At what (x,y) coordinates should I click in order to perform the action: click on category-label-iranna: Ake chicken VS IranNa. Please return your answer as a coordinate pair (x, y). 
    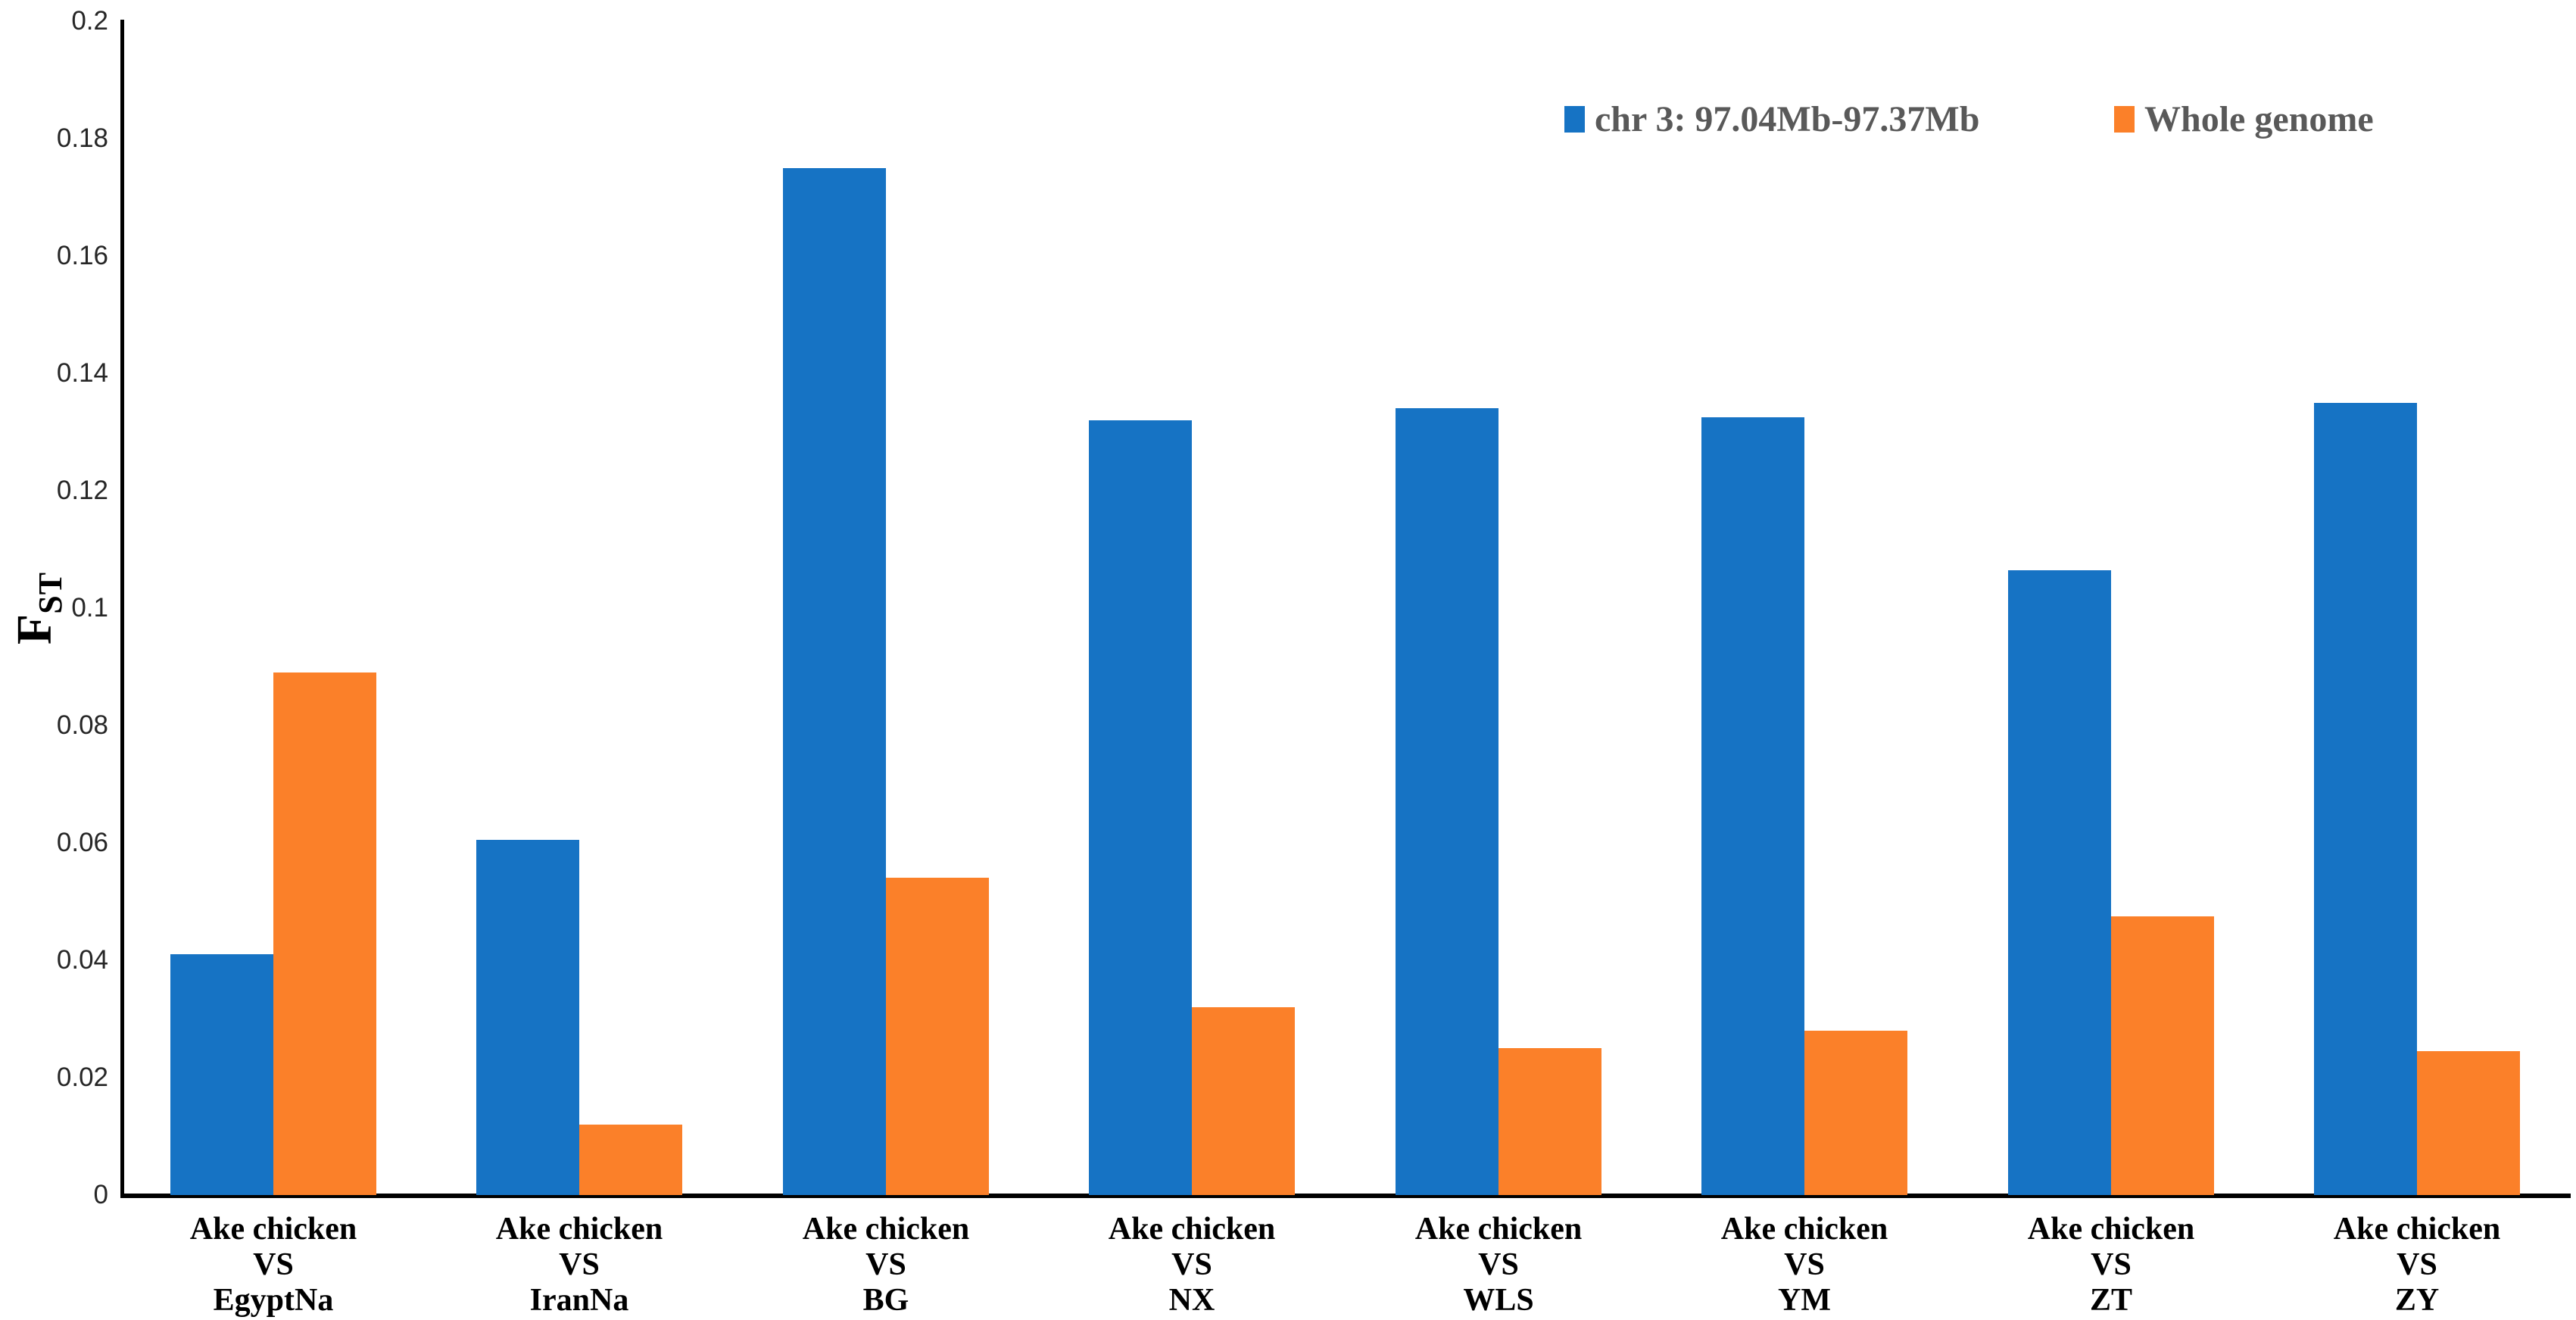
    Looking at the image, I should click on (579, 1265).